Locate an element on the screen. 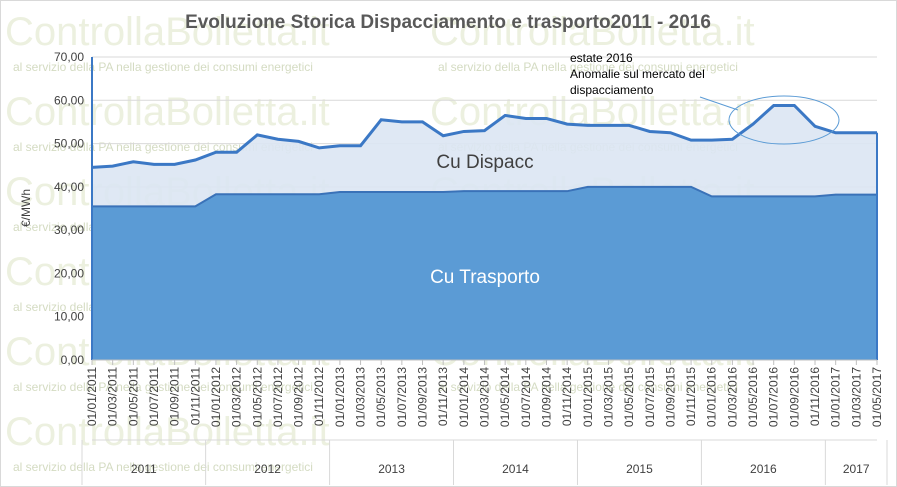 This screenshot has height=487, width=897. y-tick-label: 70,00 is located at coordinates (69, 57).